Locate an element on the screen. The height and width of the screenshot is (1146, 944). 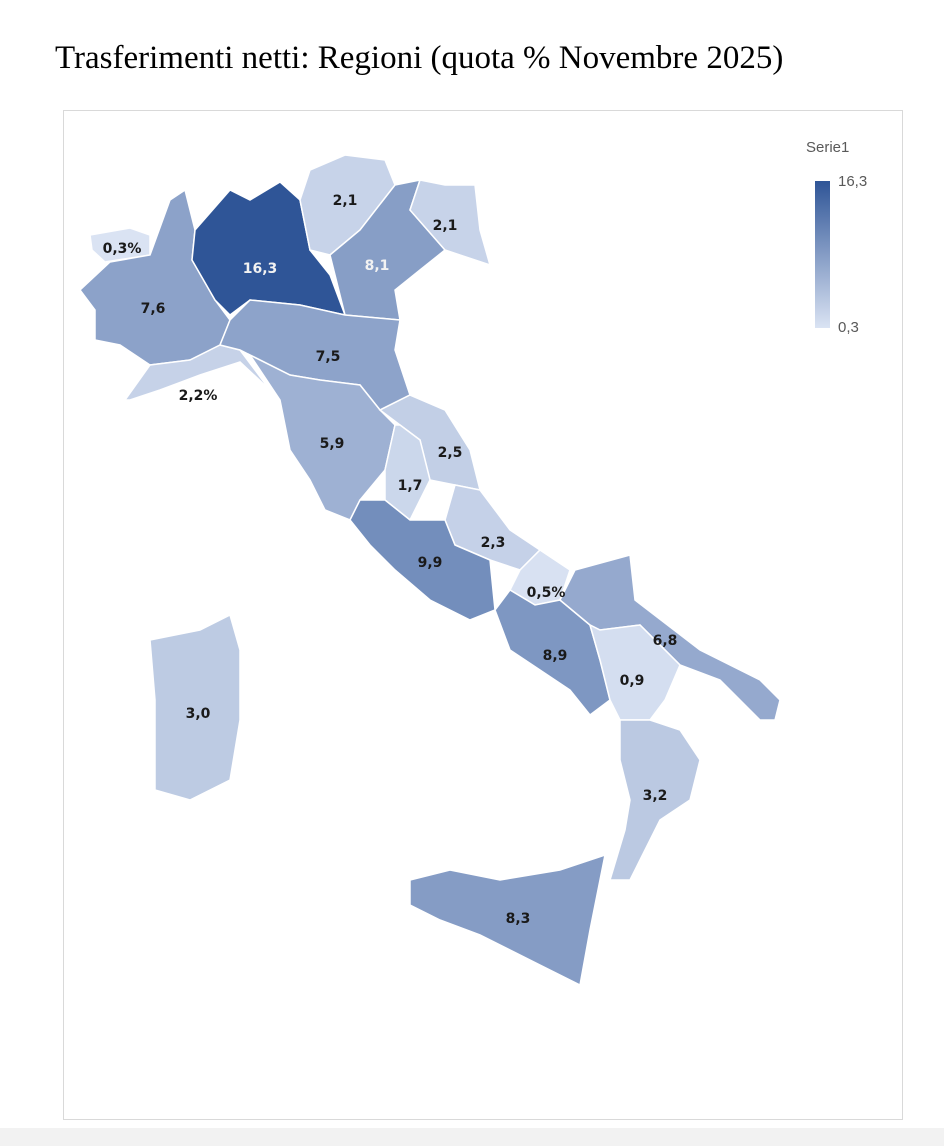
legend-color-scale is located at coordinates (822, 254).